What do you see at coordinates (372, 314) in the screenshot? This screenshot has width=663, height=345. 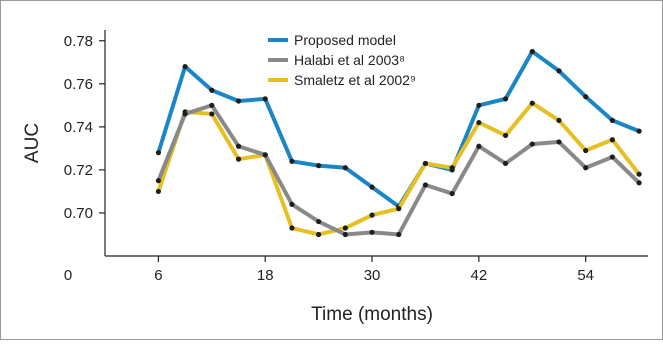 I see `x-axis-title: Time (months)` at bounding box center [372, 314].